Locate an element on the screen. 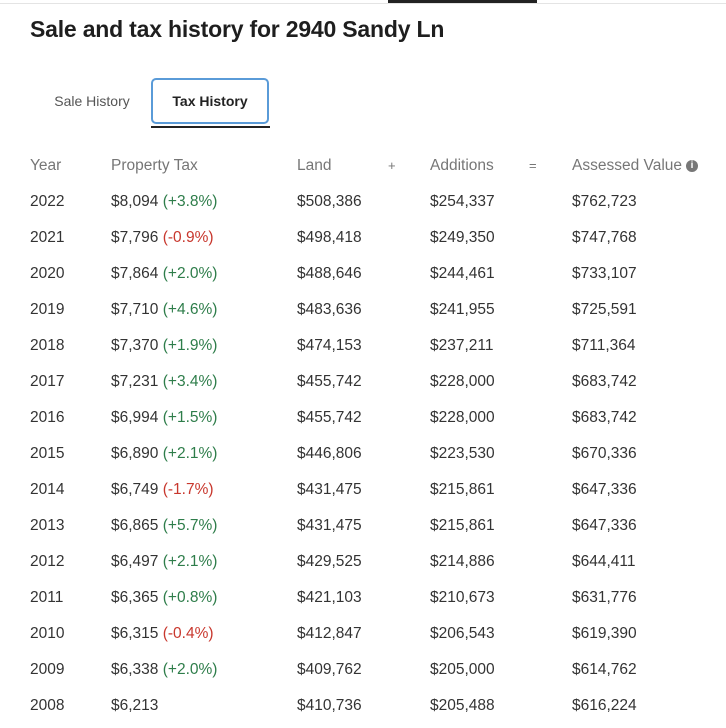 Image resolution: width=726 pixels, height=728 pixels. cell-additions: $206,543 is located at coordinates (462, 633).